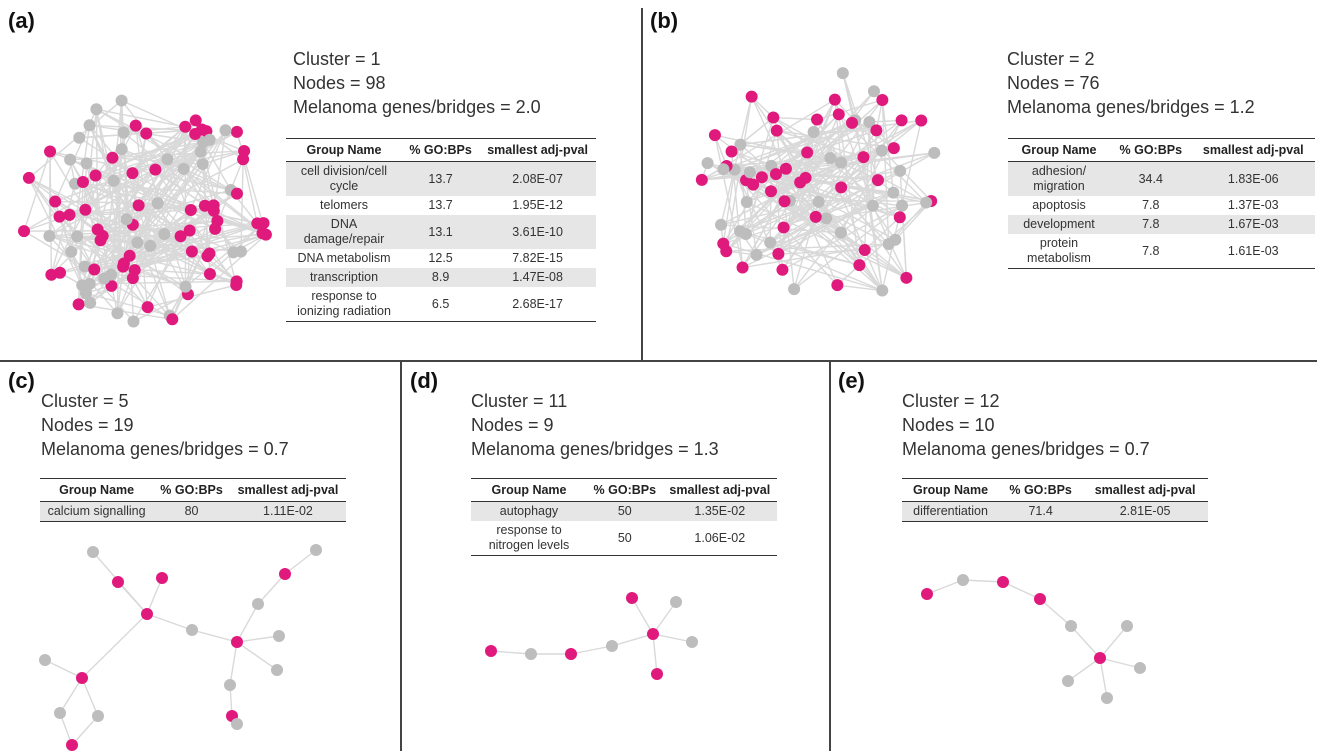  What do you see at coordinates (1161, 224) in the screenshot?
I see `table-row: development 7.8 1.67E-03` at bounding box center [1161, 224].